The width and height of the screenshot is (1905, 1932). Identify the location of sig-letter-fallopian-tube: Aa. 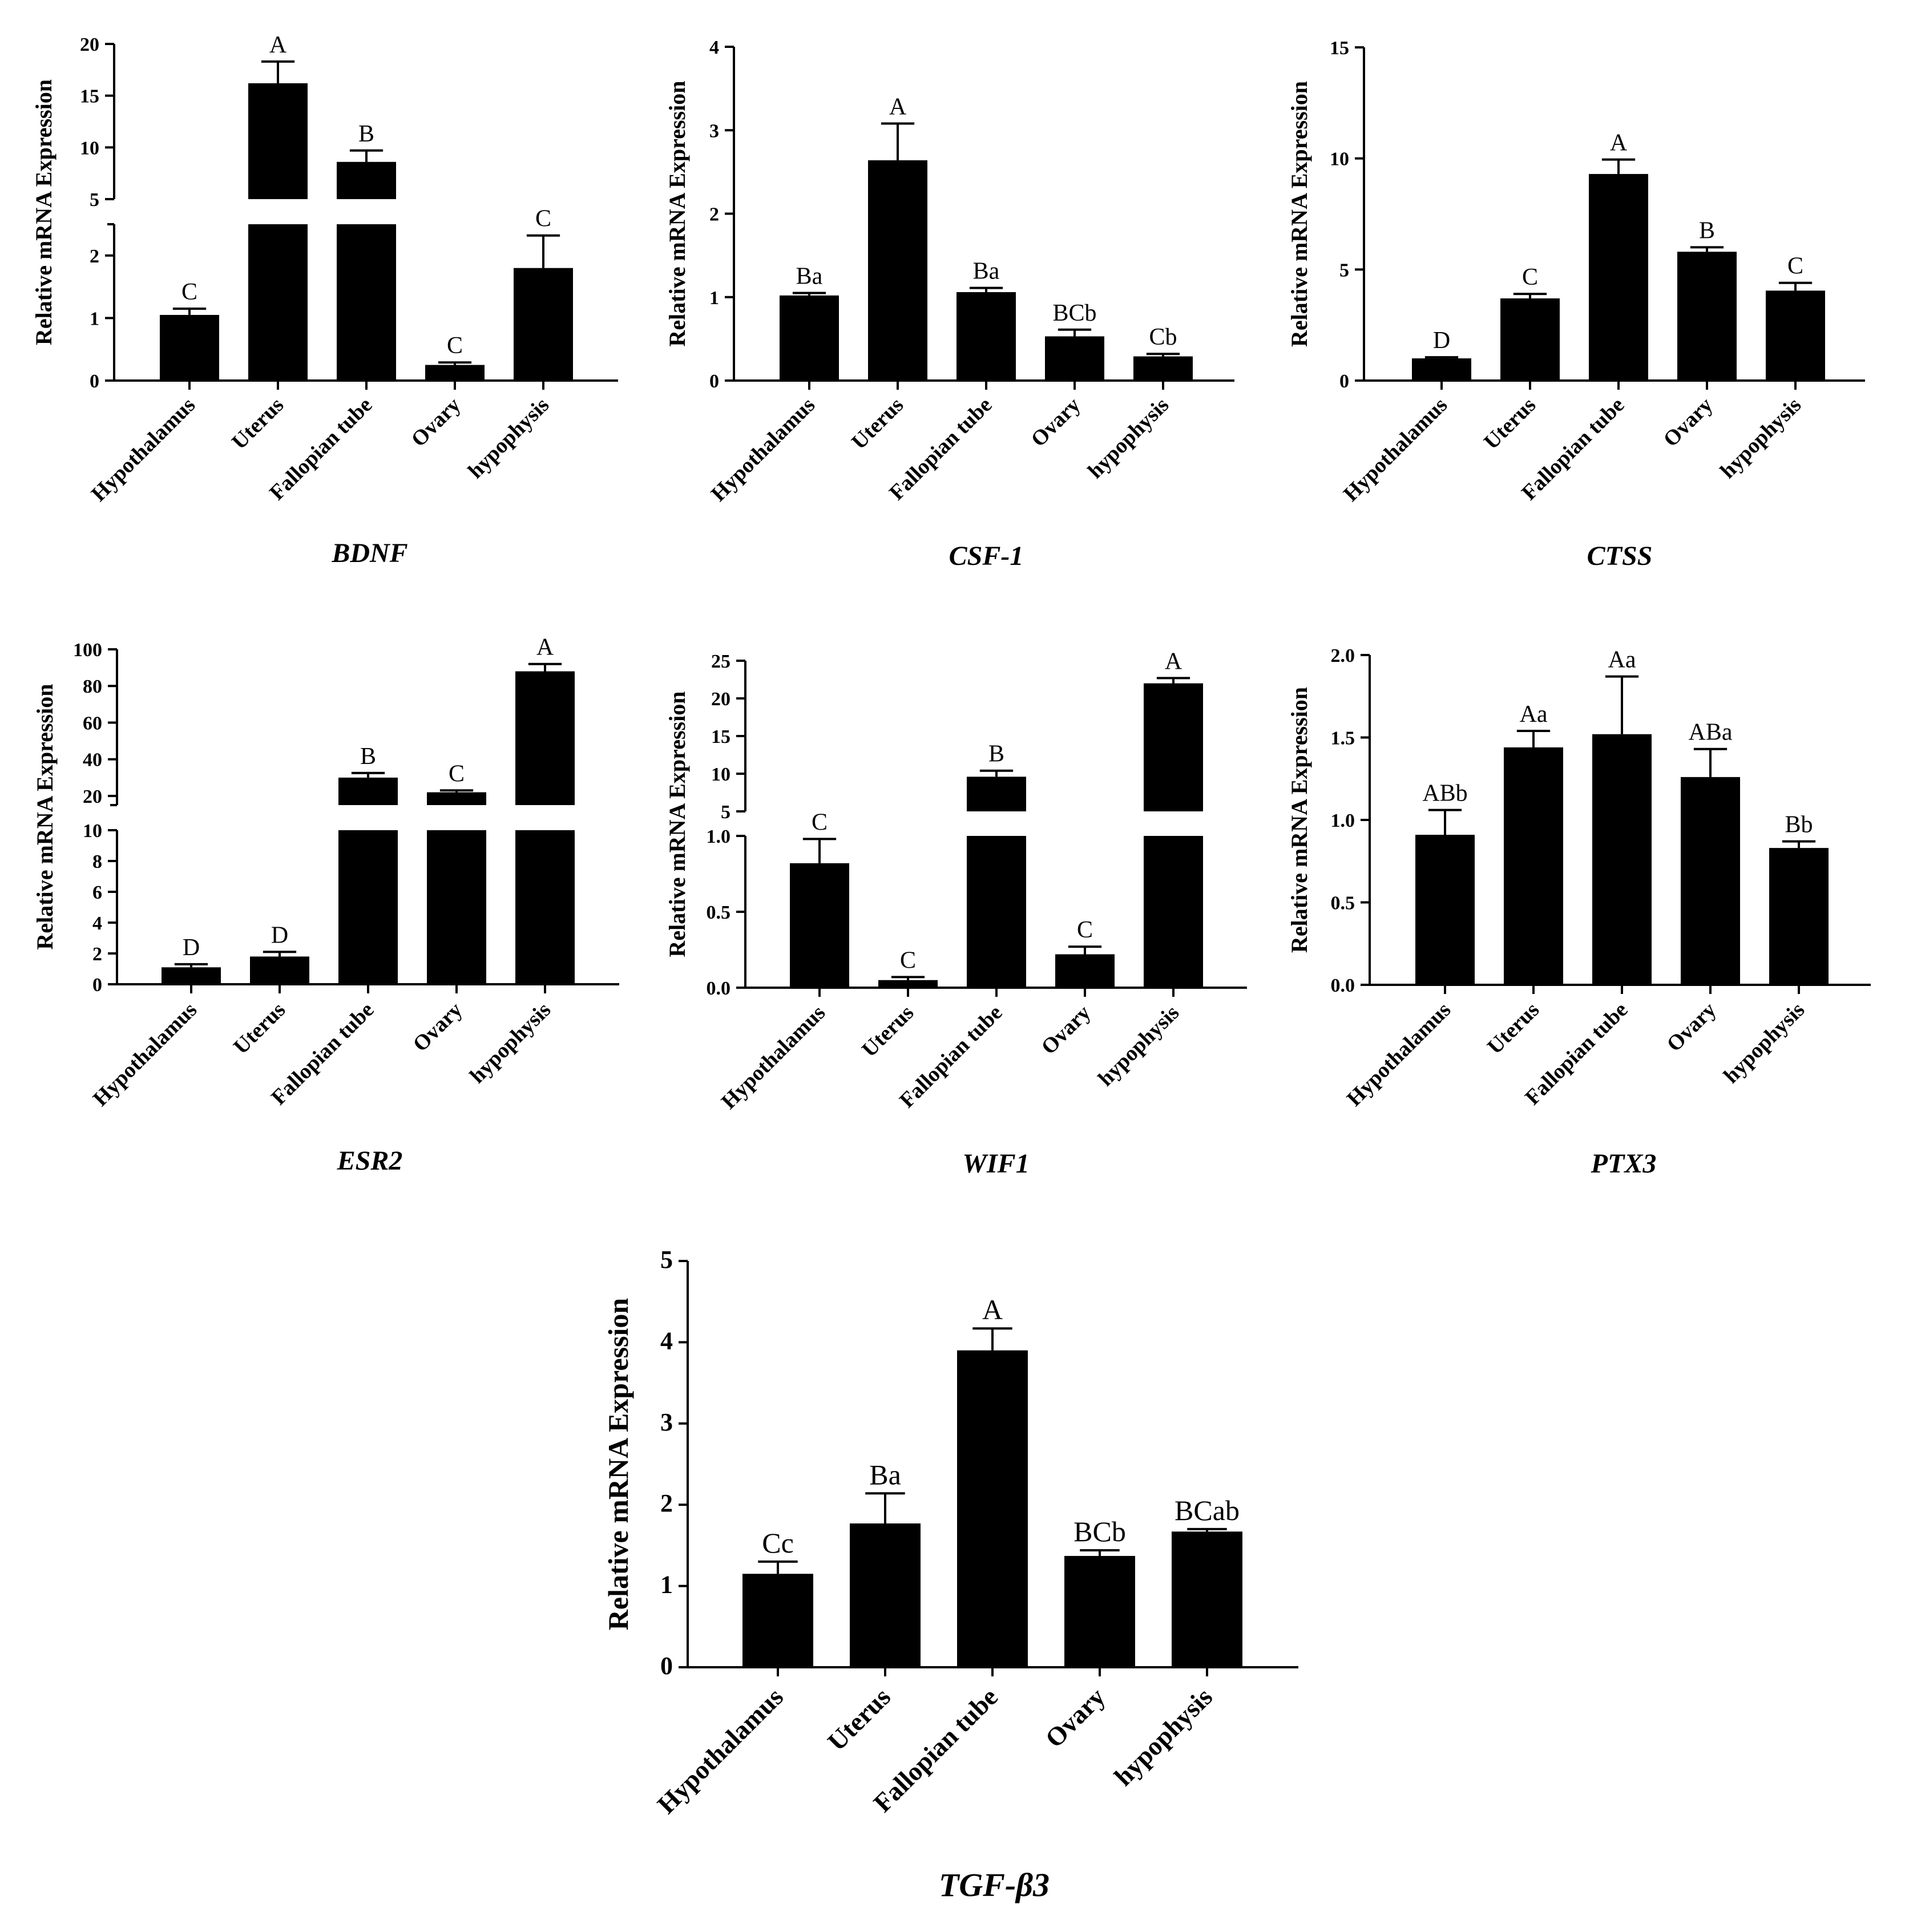
(1622, 660).